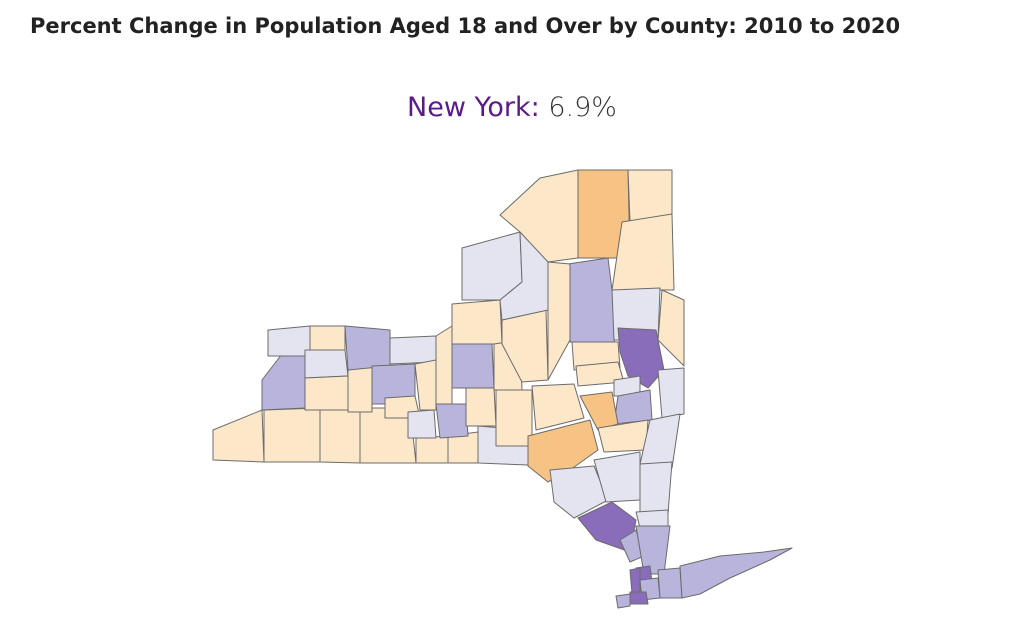  Describe the element at coordinates (477, 322) in the screenshot. I see `county-oswego` at that location.